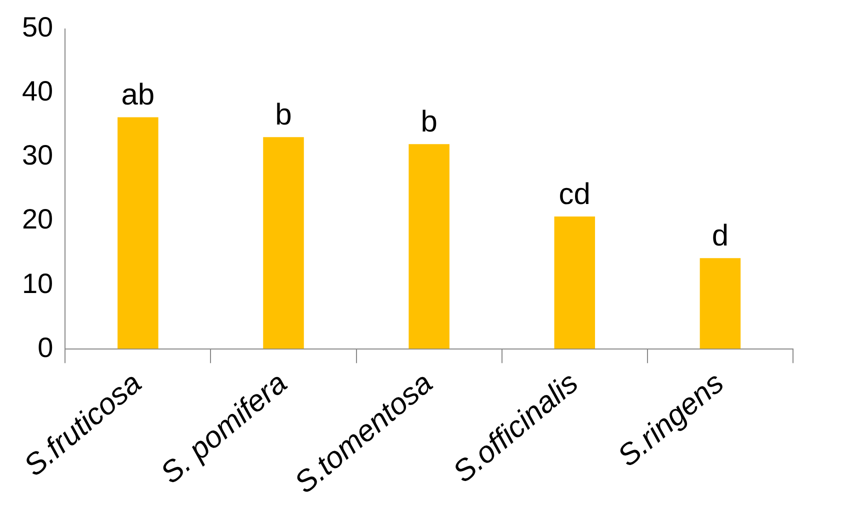 This screenshot has width=843, height=515. What do you see at coordinates (574, 194) in the screenshot?
I see `annotation: cd` at bounding box center [574, 194].